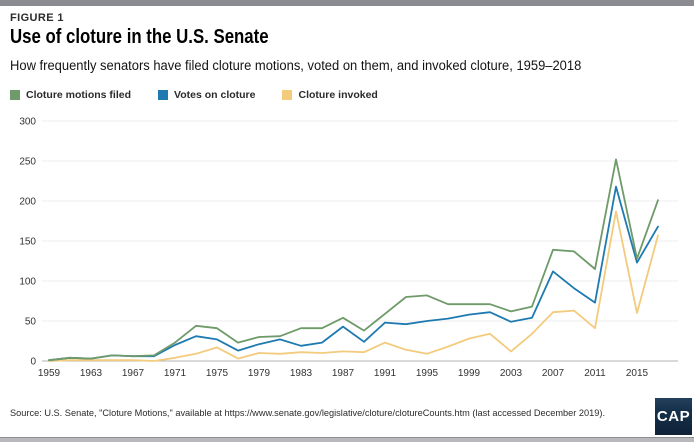 The height and width of the screenshot is (444, 694). I want to click on x-tick-label: 1963, so click(91, 373).